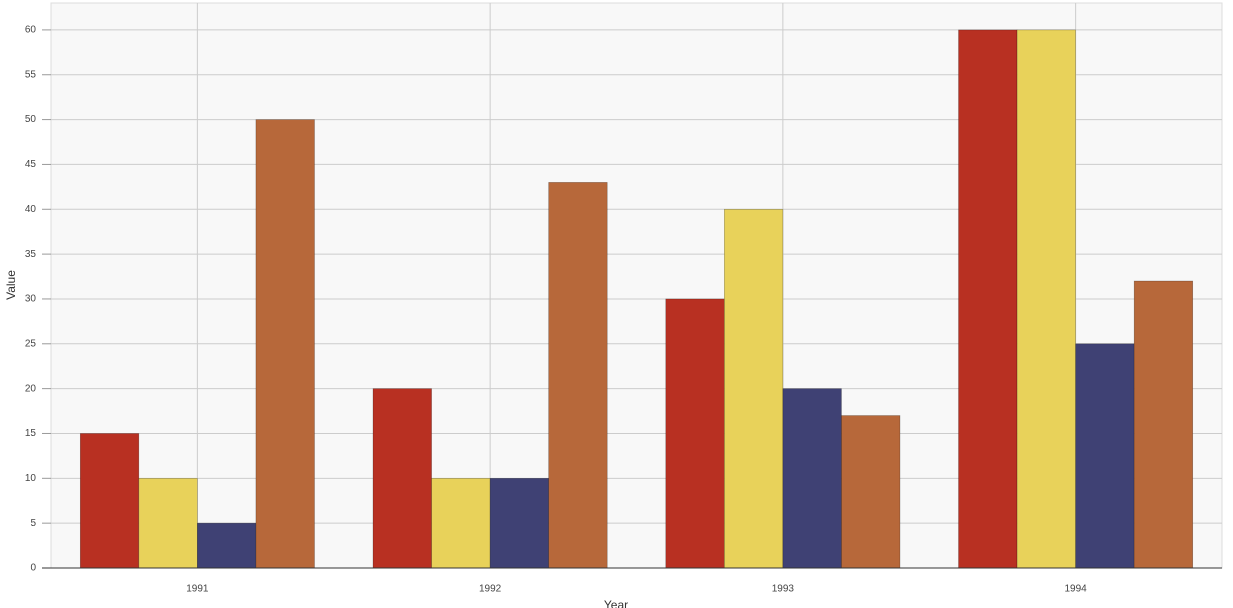 This screenshot has height=608, width=1233. What do you see at coordinates (197, 589) in the screenshot?
I see `x-tick-label: 1991` at bounding box center [197, 589].